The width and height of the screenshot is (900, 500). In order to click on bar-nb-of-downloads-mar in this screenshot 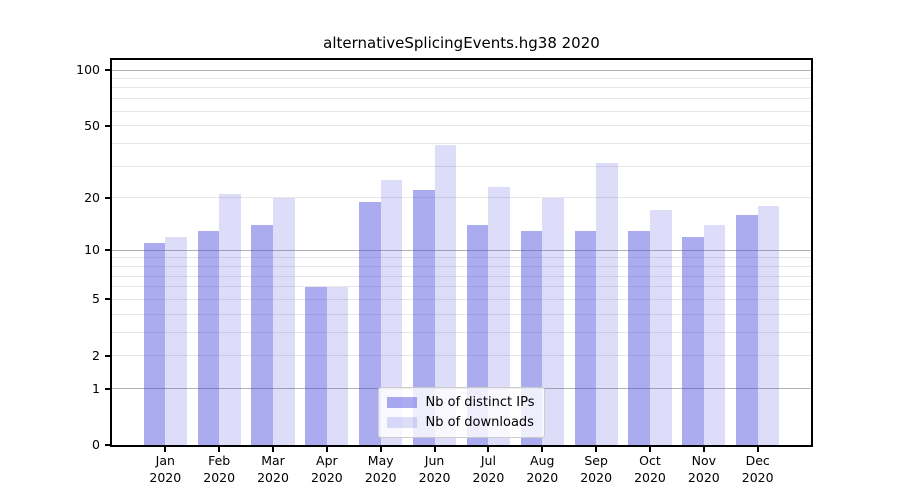, I will do `click(284, 321)`.